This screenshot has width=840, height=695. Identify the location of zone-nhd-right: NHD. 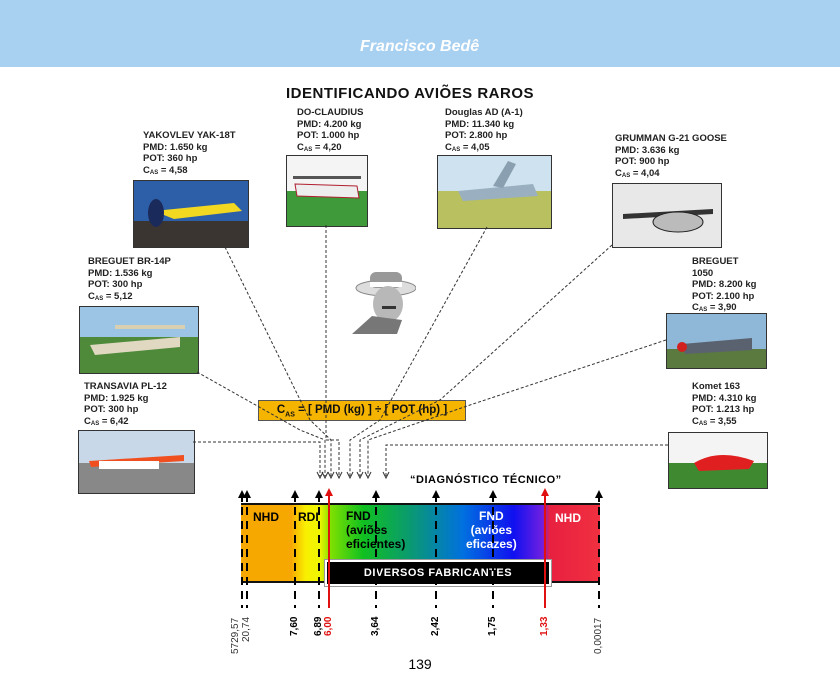
(568, 518).